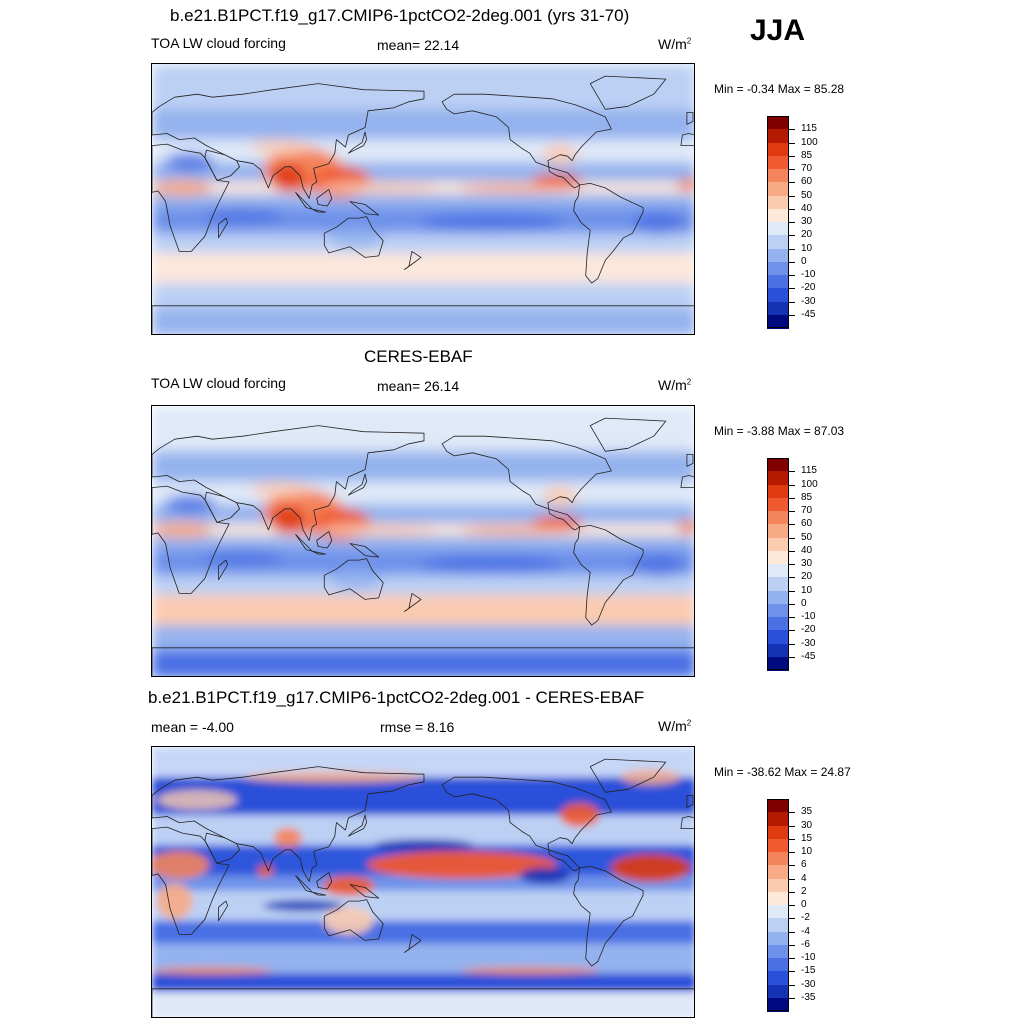 This screenshot has height=1024, width=1024. I want to click on colorbar-label: -2, so click(805, 918).